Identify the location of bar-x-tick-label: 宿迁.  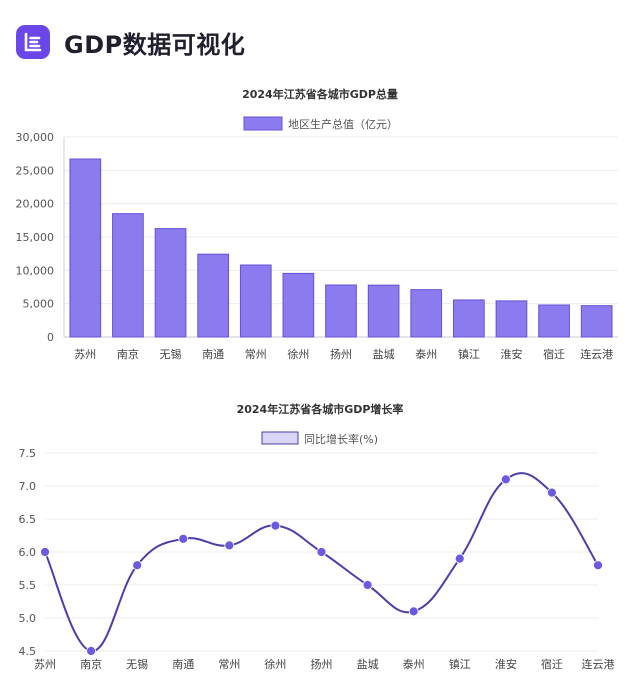
(554, 354).